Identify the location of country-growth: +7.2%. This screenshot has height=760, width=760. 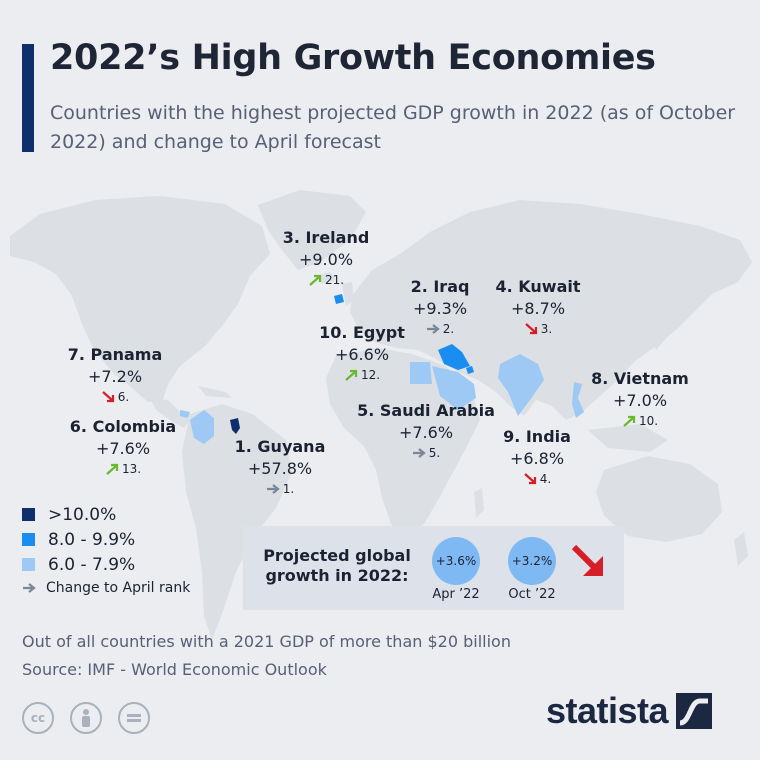
(115, 376).